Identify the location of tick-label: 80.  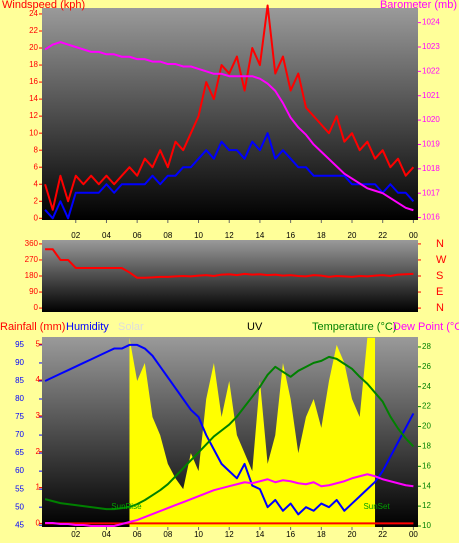
(19, 398).